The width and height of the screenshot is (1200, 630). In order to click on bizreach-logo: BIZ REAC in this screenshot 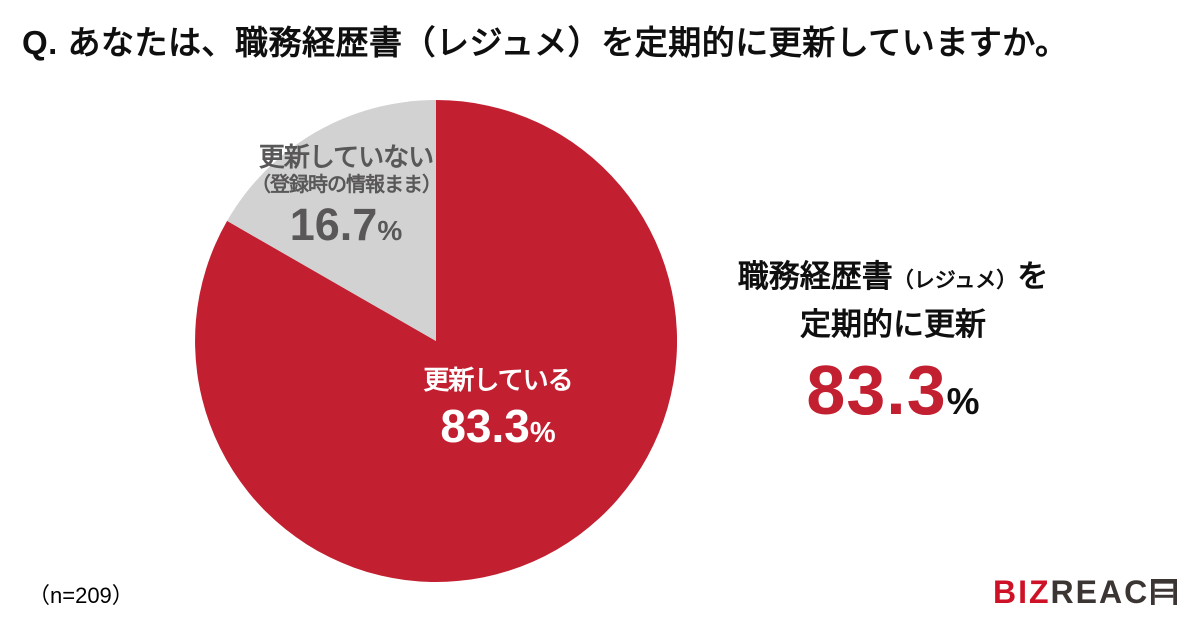, I will do `click(1085, 592)`.